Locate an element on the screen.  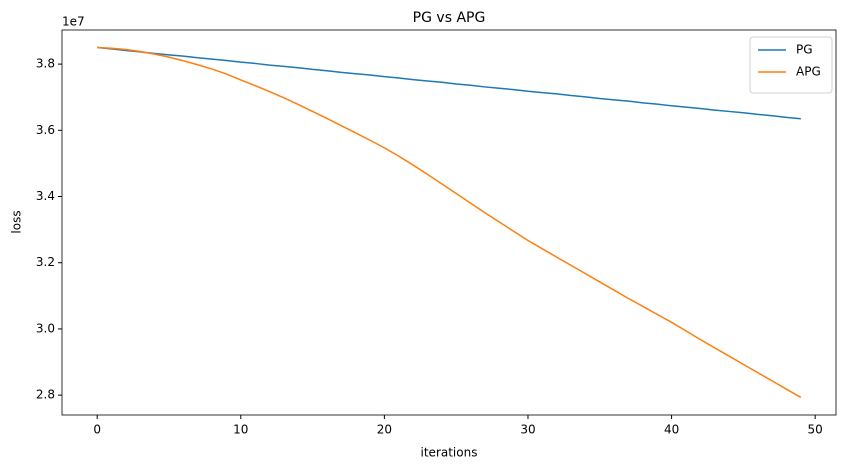
y-tick-label: 3.4 is located at coordinates (45, 196).